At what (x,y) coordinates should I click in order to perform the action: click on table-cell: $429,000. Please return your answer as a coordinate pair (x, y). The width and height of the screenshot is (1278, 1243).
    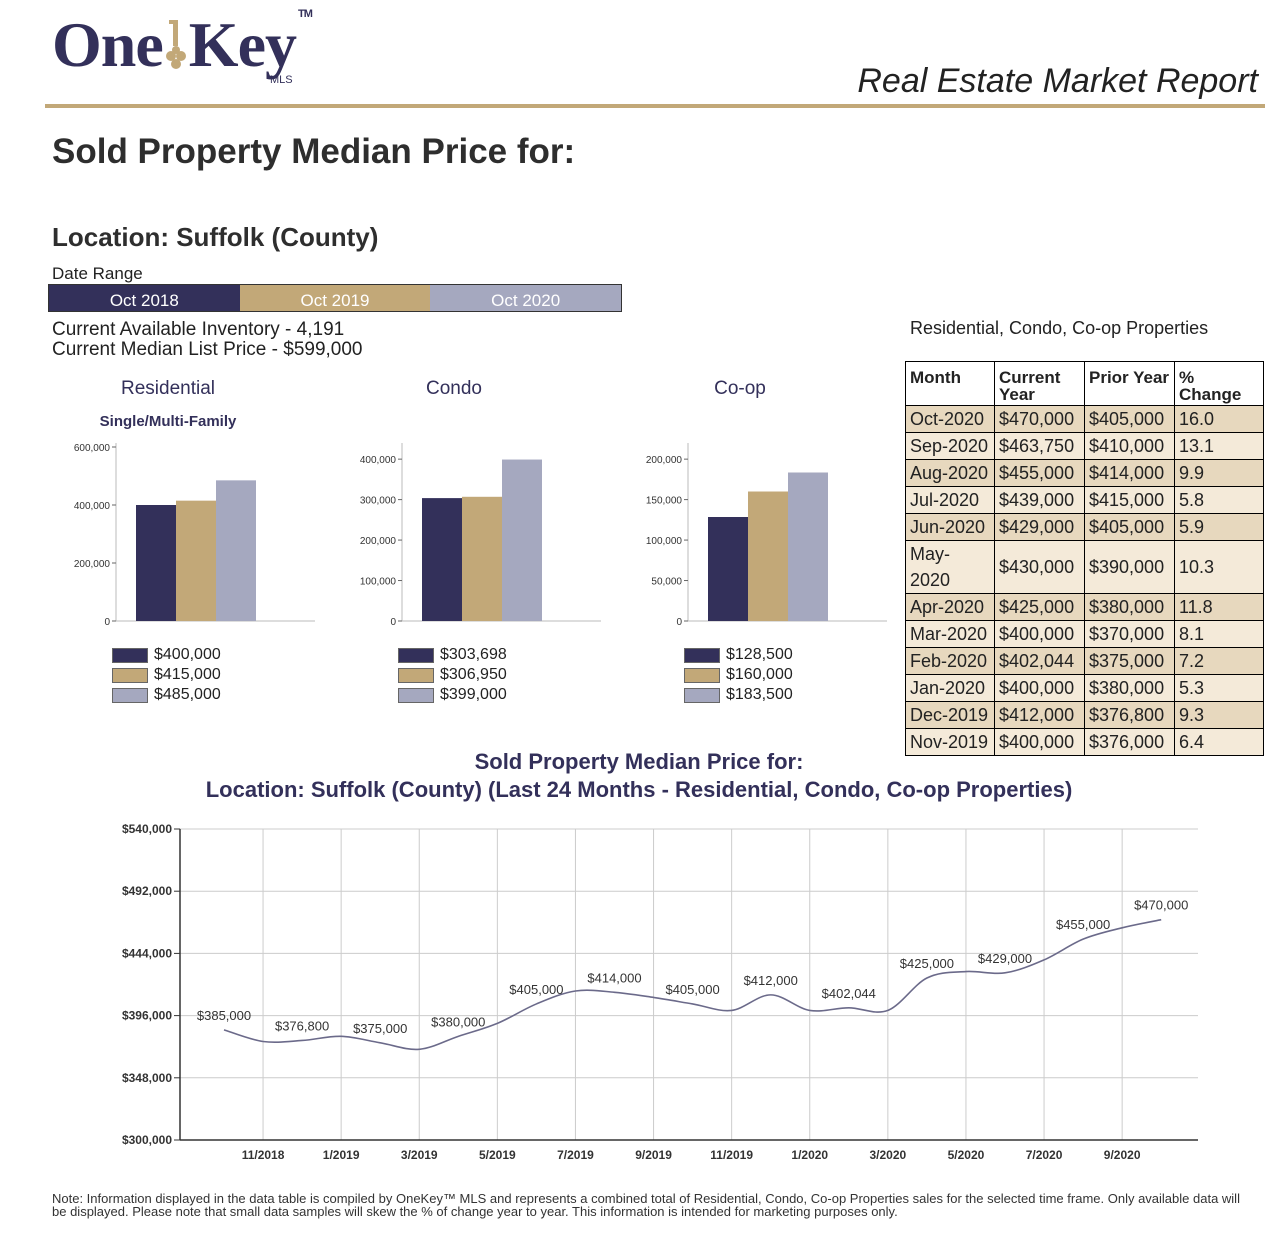
    Looking at the image, I should click on (1039, 527).